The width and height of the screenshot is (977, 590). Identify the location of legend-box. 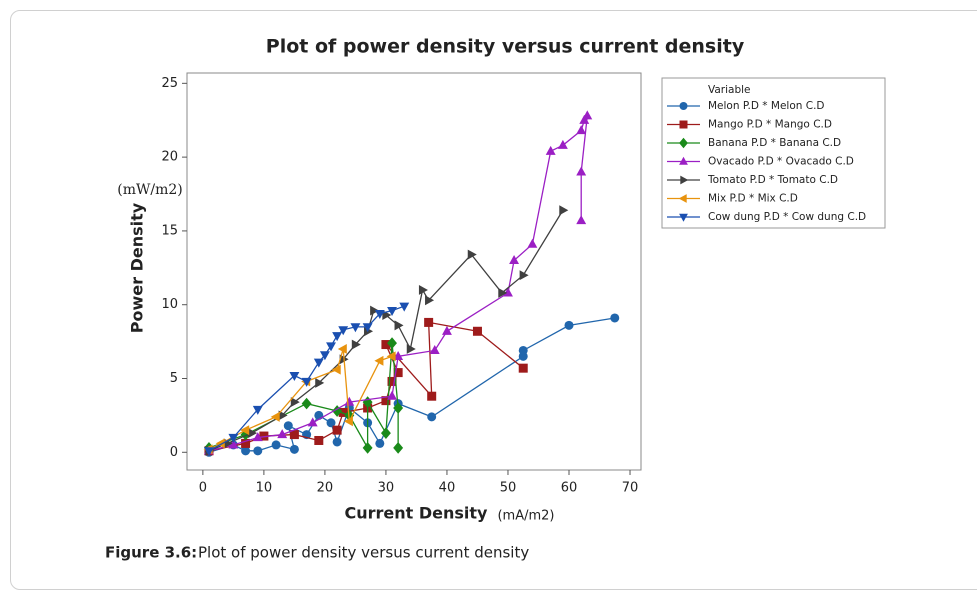
(773, 153).